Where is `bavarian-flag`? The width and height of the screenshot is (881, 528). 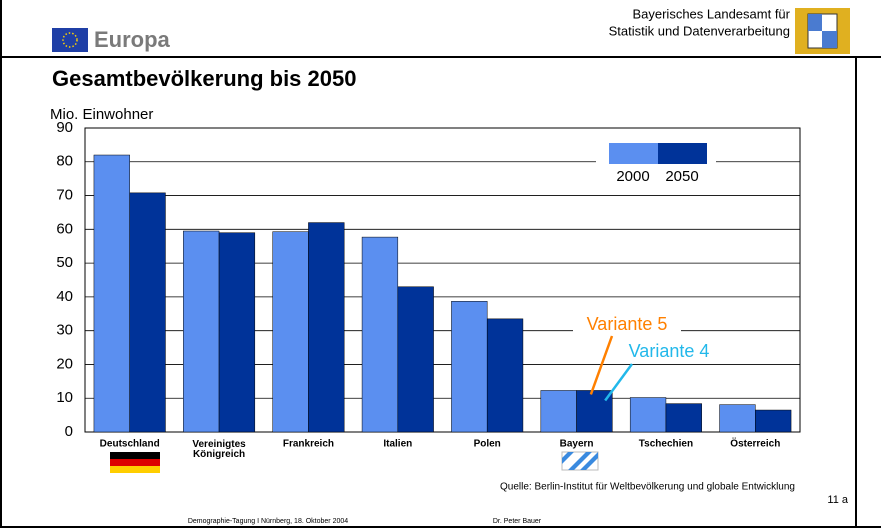 bavarian-flag is located at coordinates (580, 461).